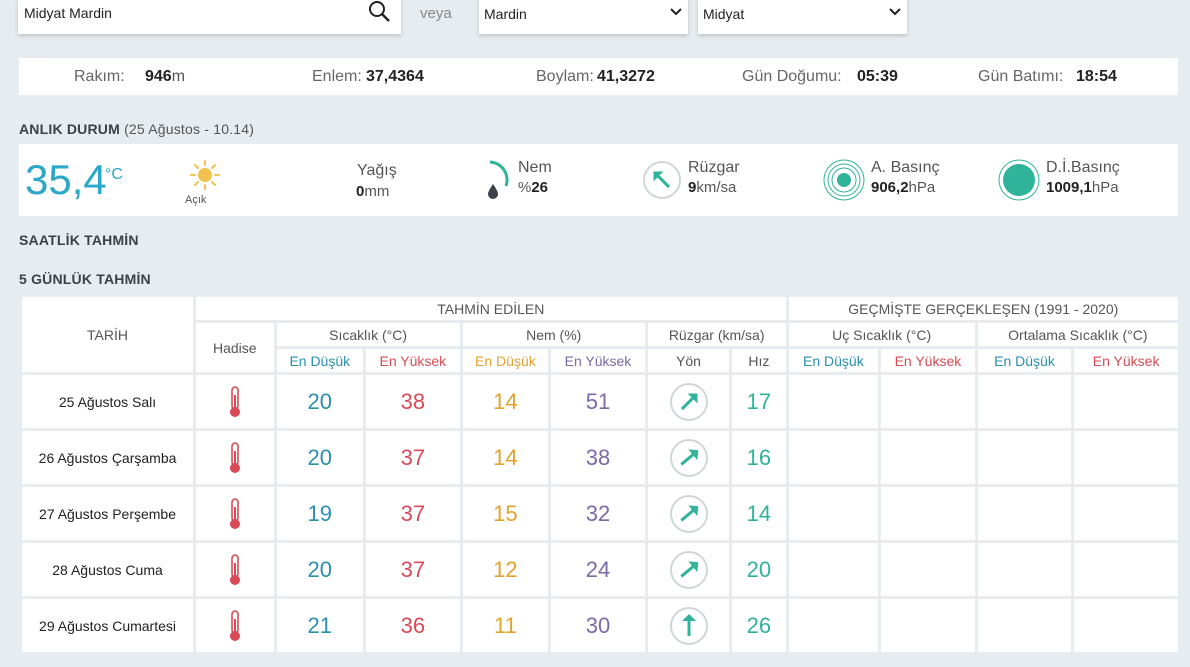 This screenshot has height=667, width=1190. Describe the element at coordinates (1021, 76) in the screenshot. I see `sunset-label: Gün Batımı:` at that location.